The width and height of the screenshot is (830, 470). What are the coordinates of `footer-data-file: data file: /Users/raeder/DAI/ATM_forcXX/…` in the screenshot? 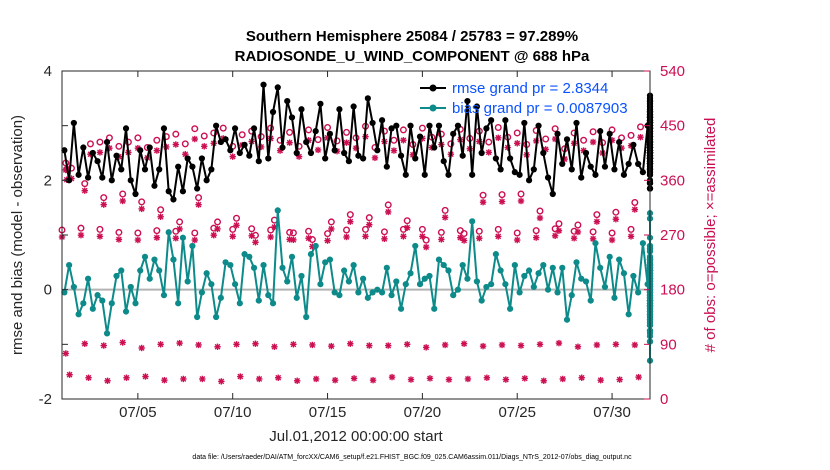 It's located at (412, 457).